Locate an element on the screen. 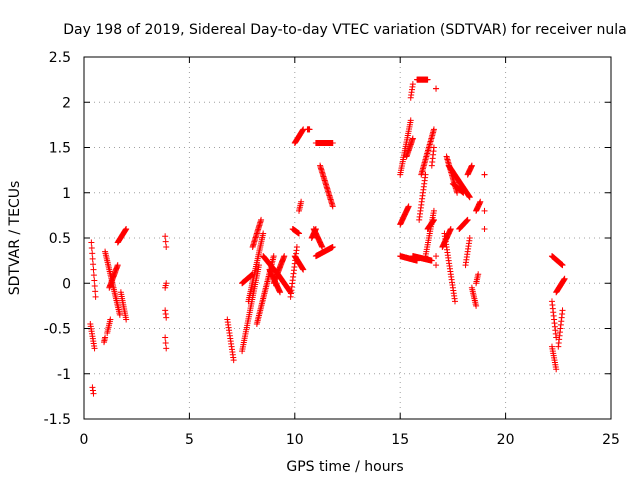 The width and height of the screenshot is (640, 480). x-tick-labels: 0 5 10 15 20 25 is located at coordinates (350, 440).